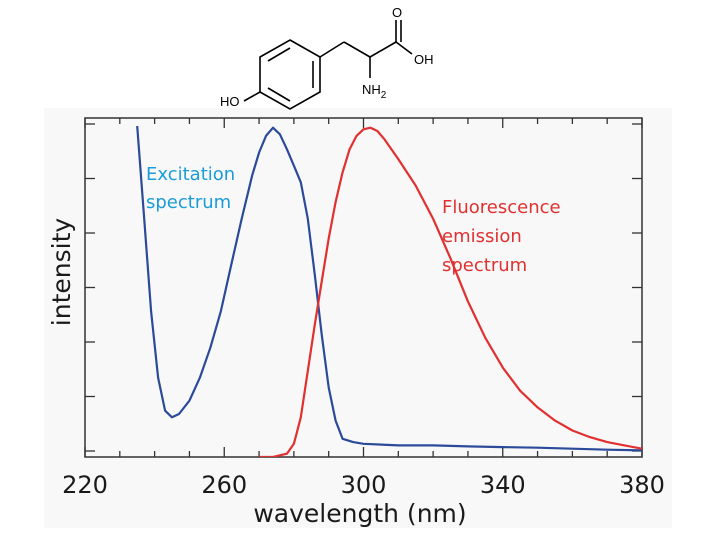  I want to click on flu-label-line: emission, so click(482, 236).